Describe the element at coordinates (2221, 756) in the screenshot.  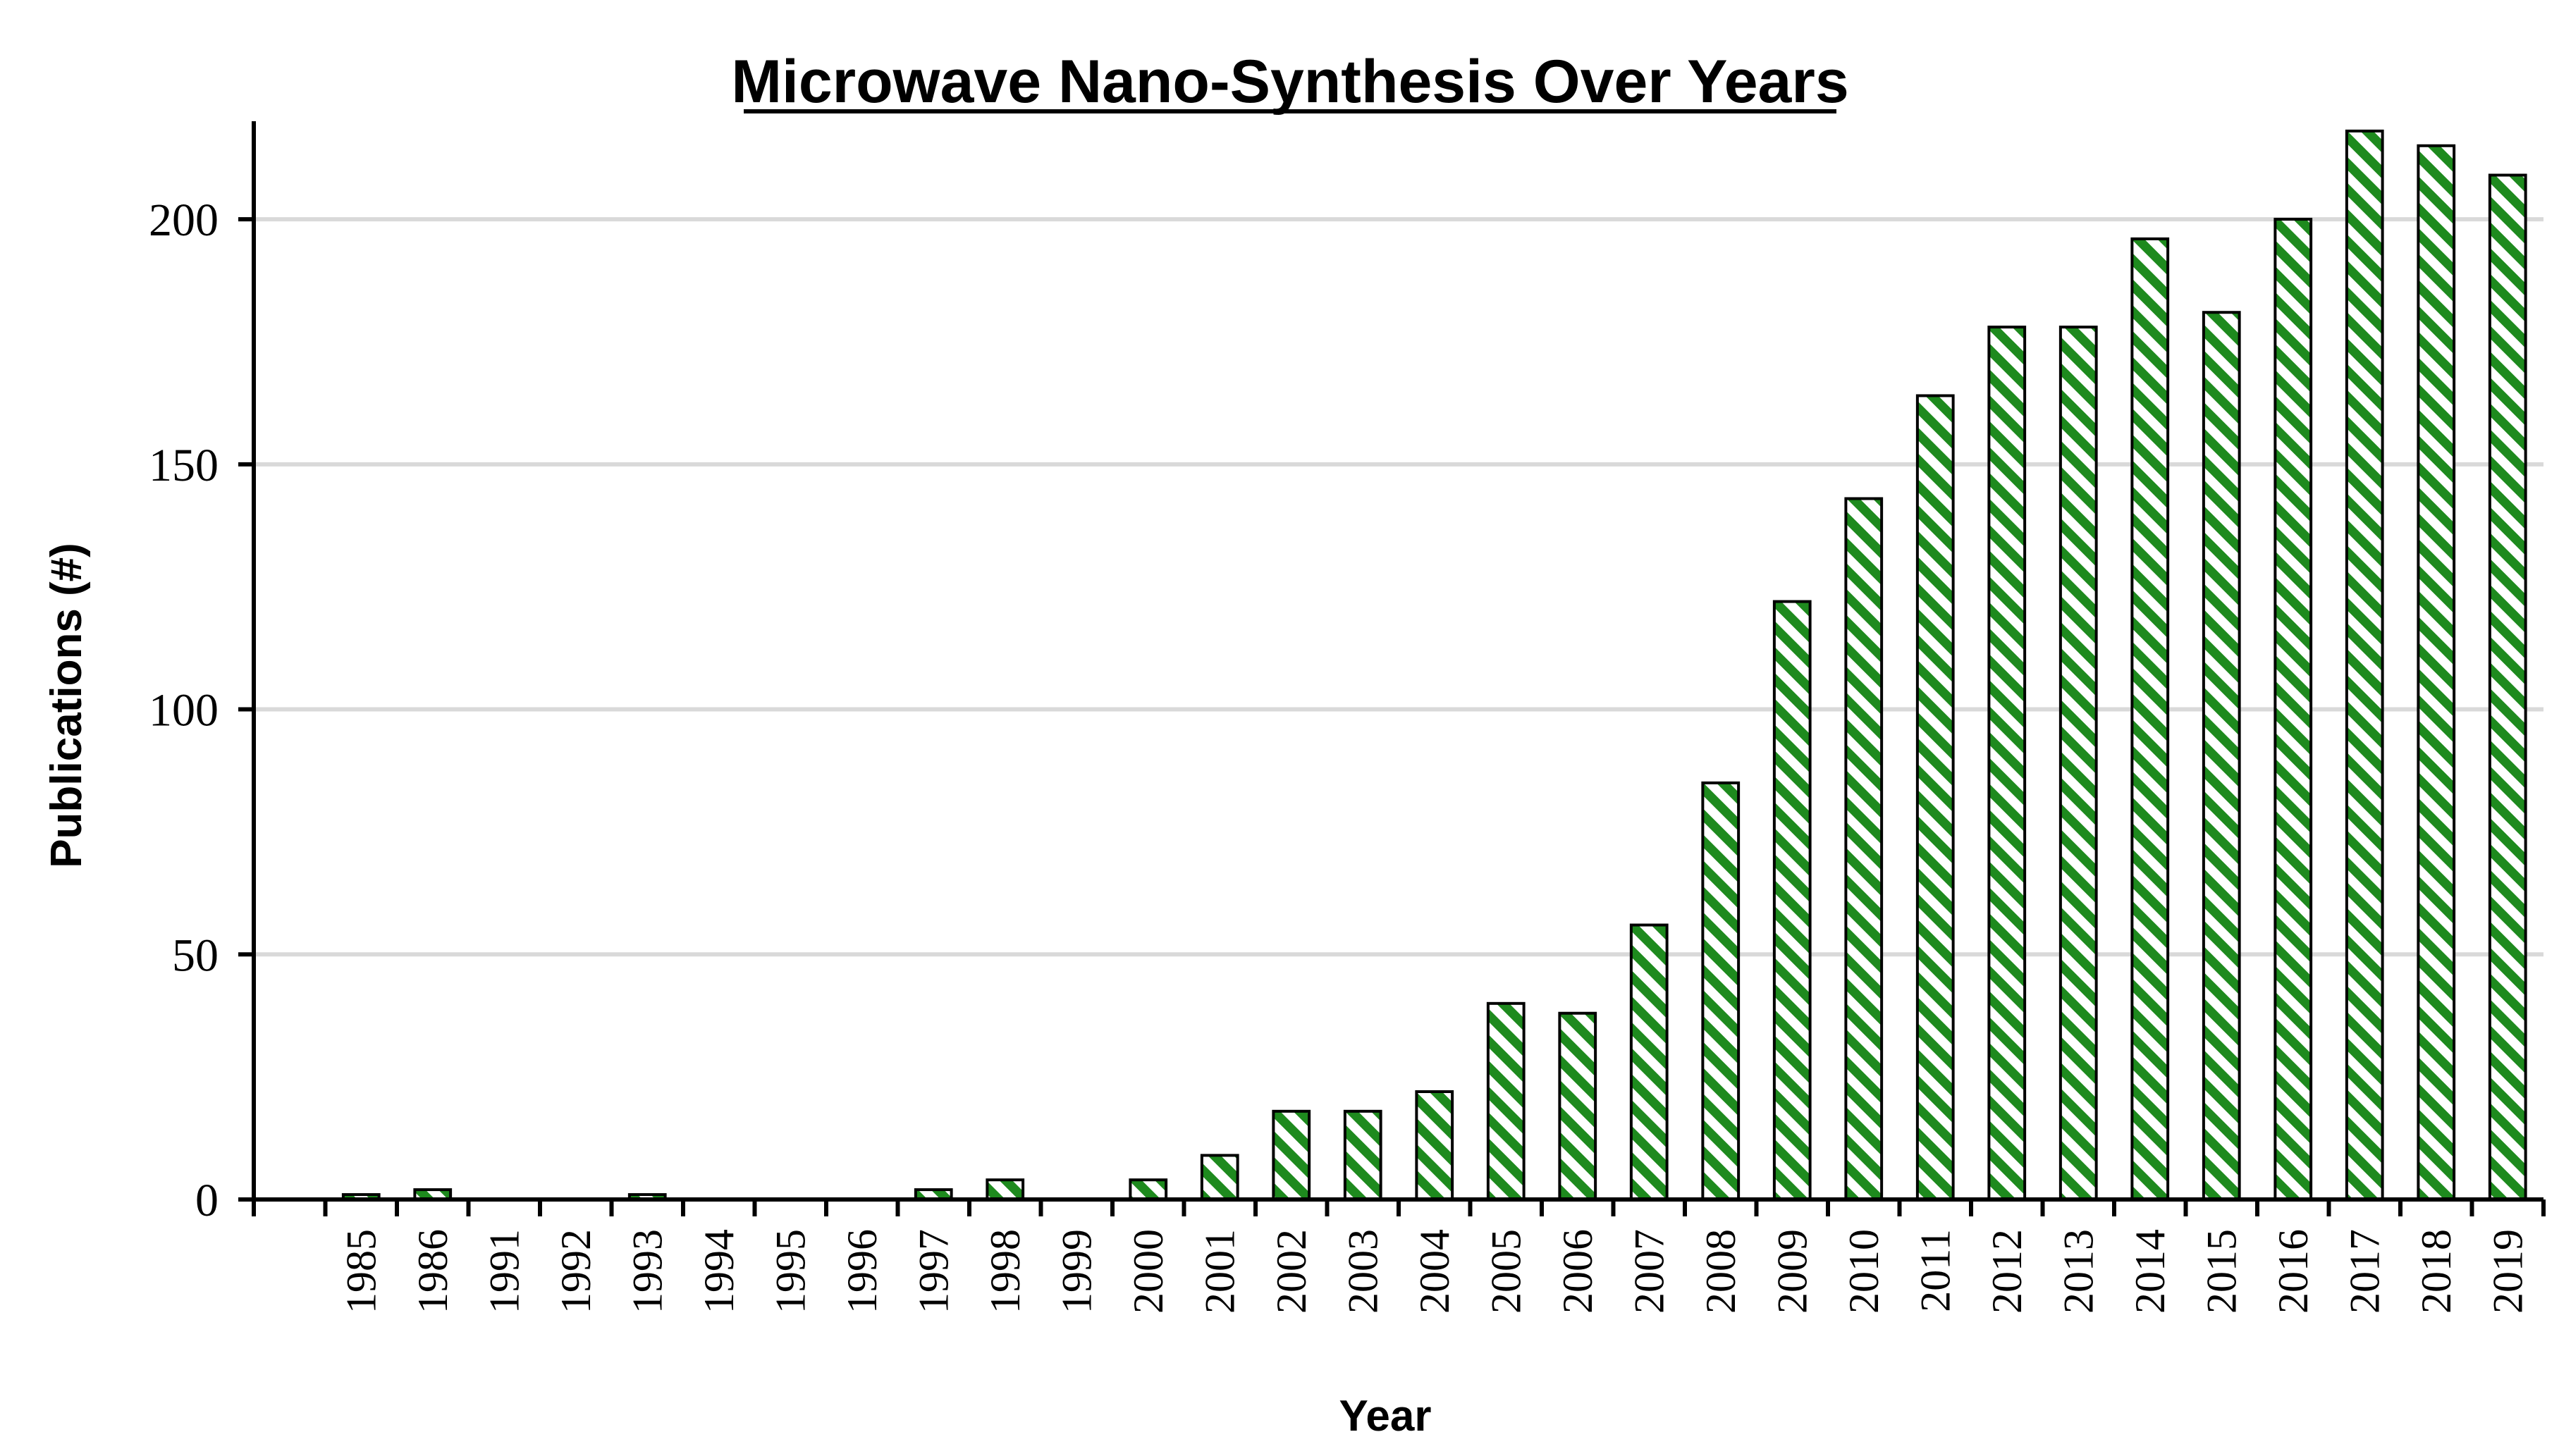
I see `bar-2015` at that location.